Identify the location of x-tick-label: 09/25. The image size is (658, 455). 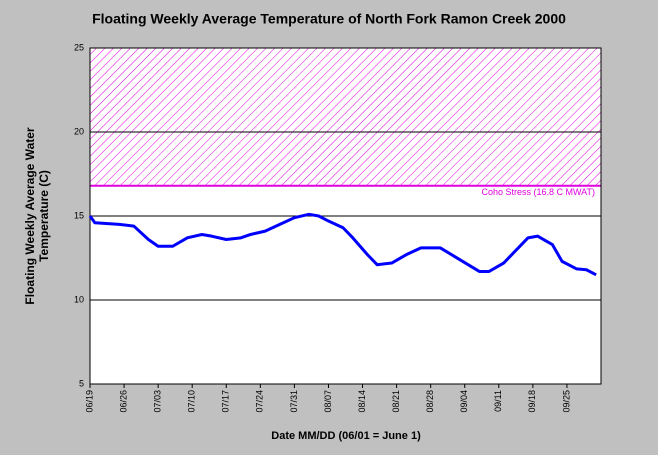
(566, 401).